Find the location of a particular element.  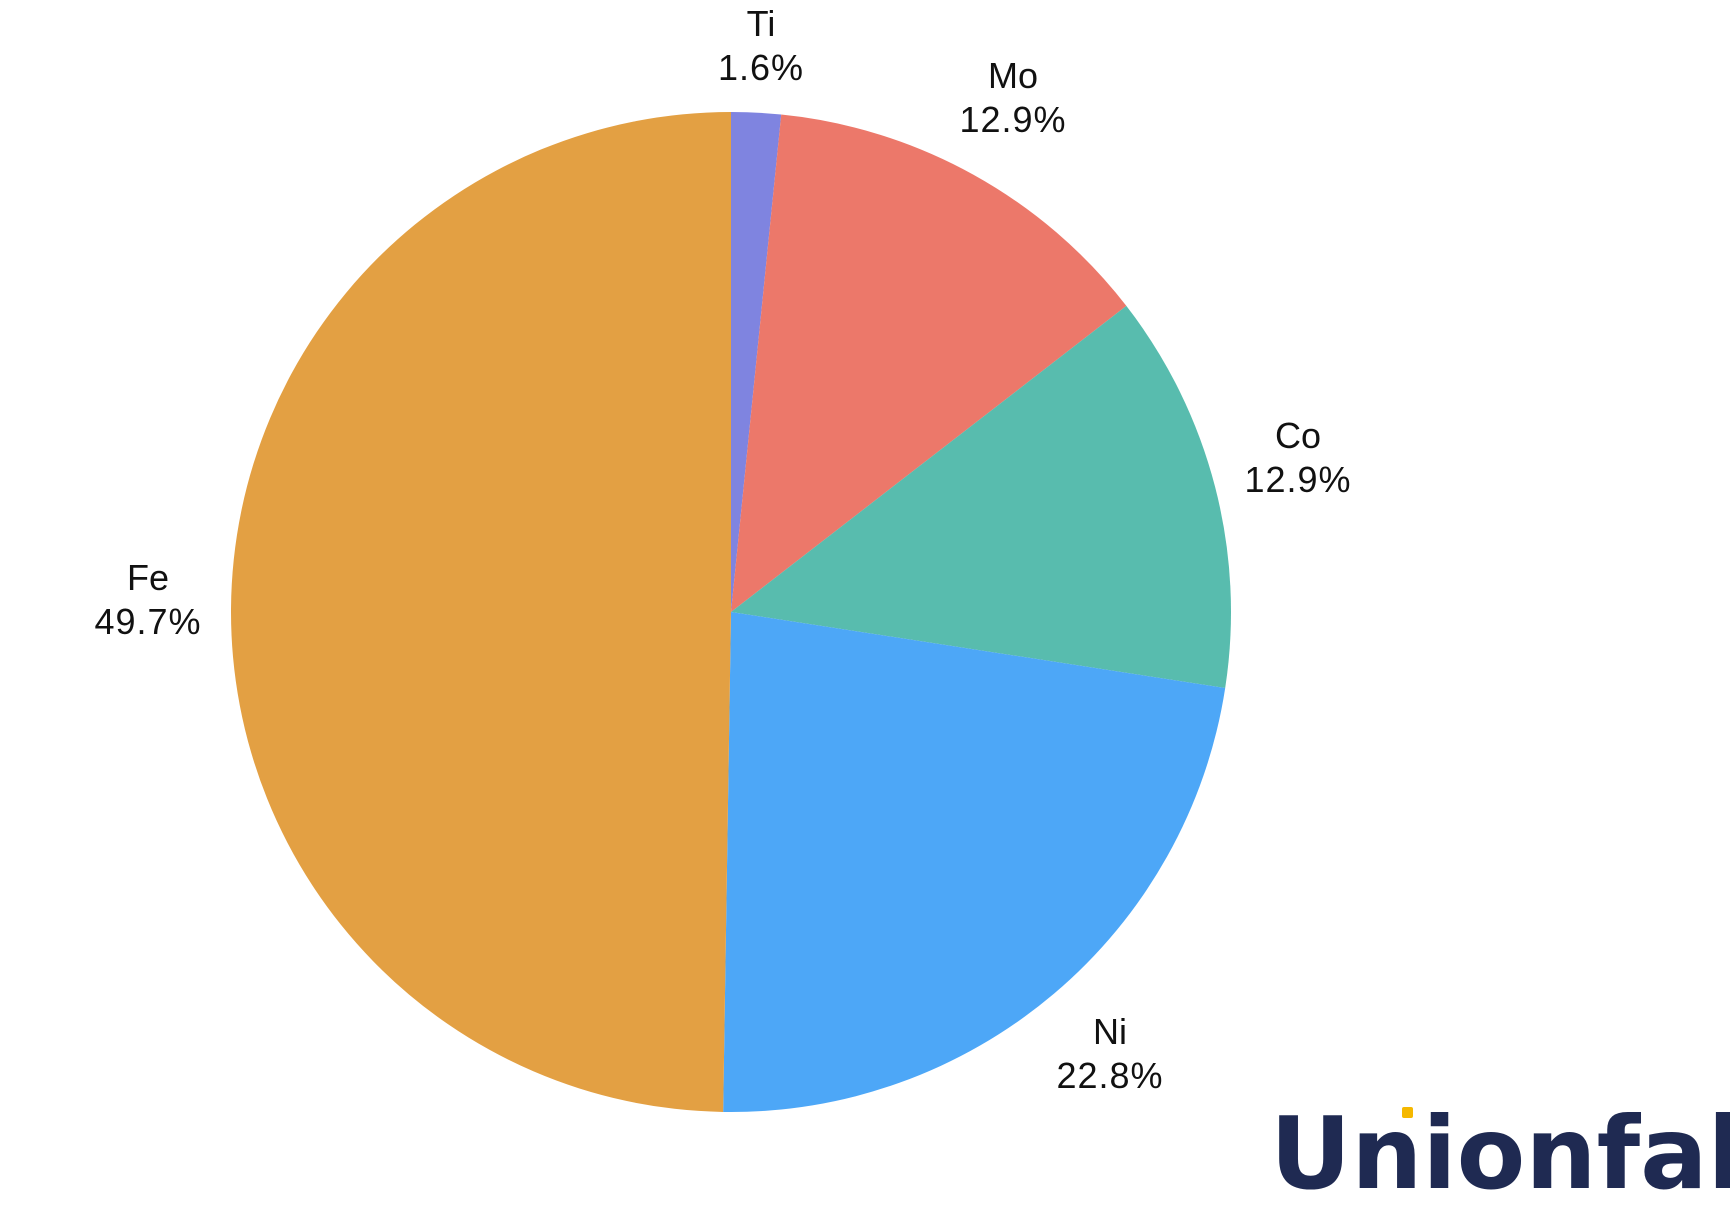

slice-label-ti: Ti is located at coordinates (761, 23).